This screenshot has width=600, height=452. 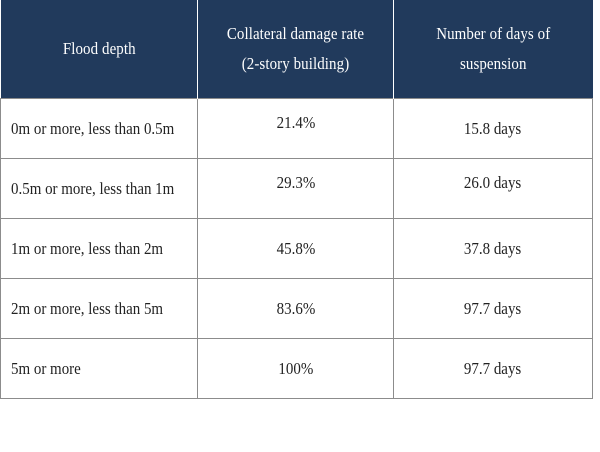 I want to click on cell-damage-rate-text: 29.3%, so click(x=295, y=182).